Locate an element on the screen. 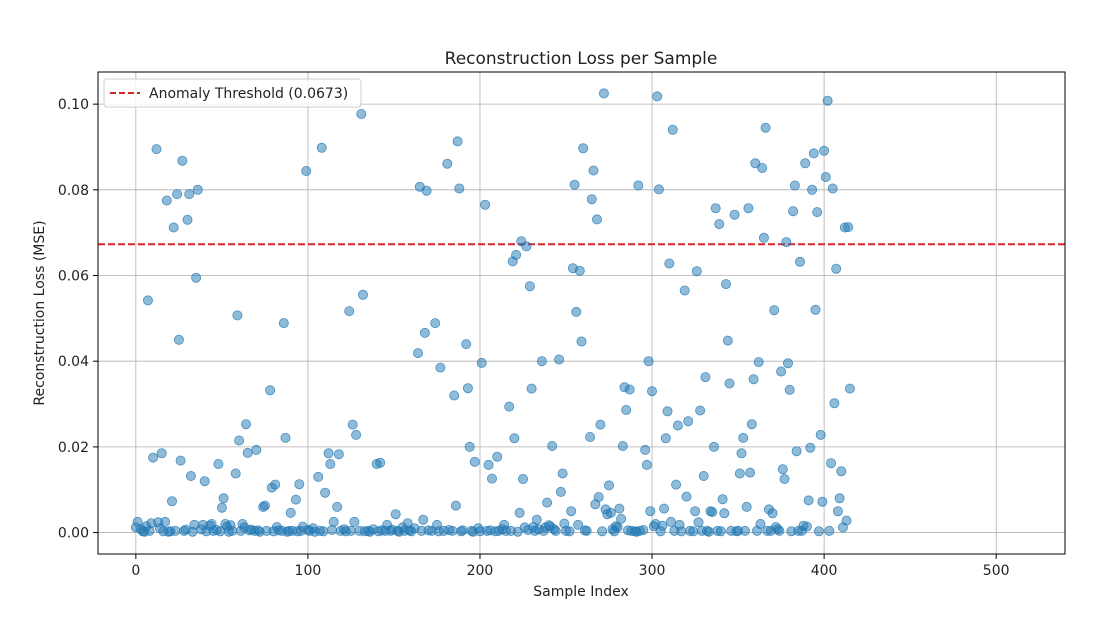  legend: Anomaly Threshold (0.0673) is located at coordinates (232, 93).